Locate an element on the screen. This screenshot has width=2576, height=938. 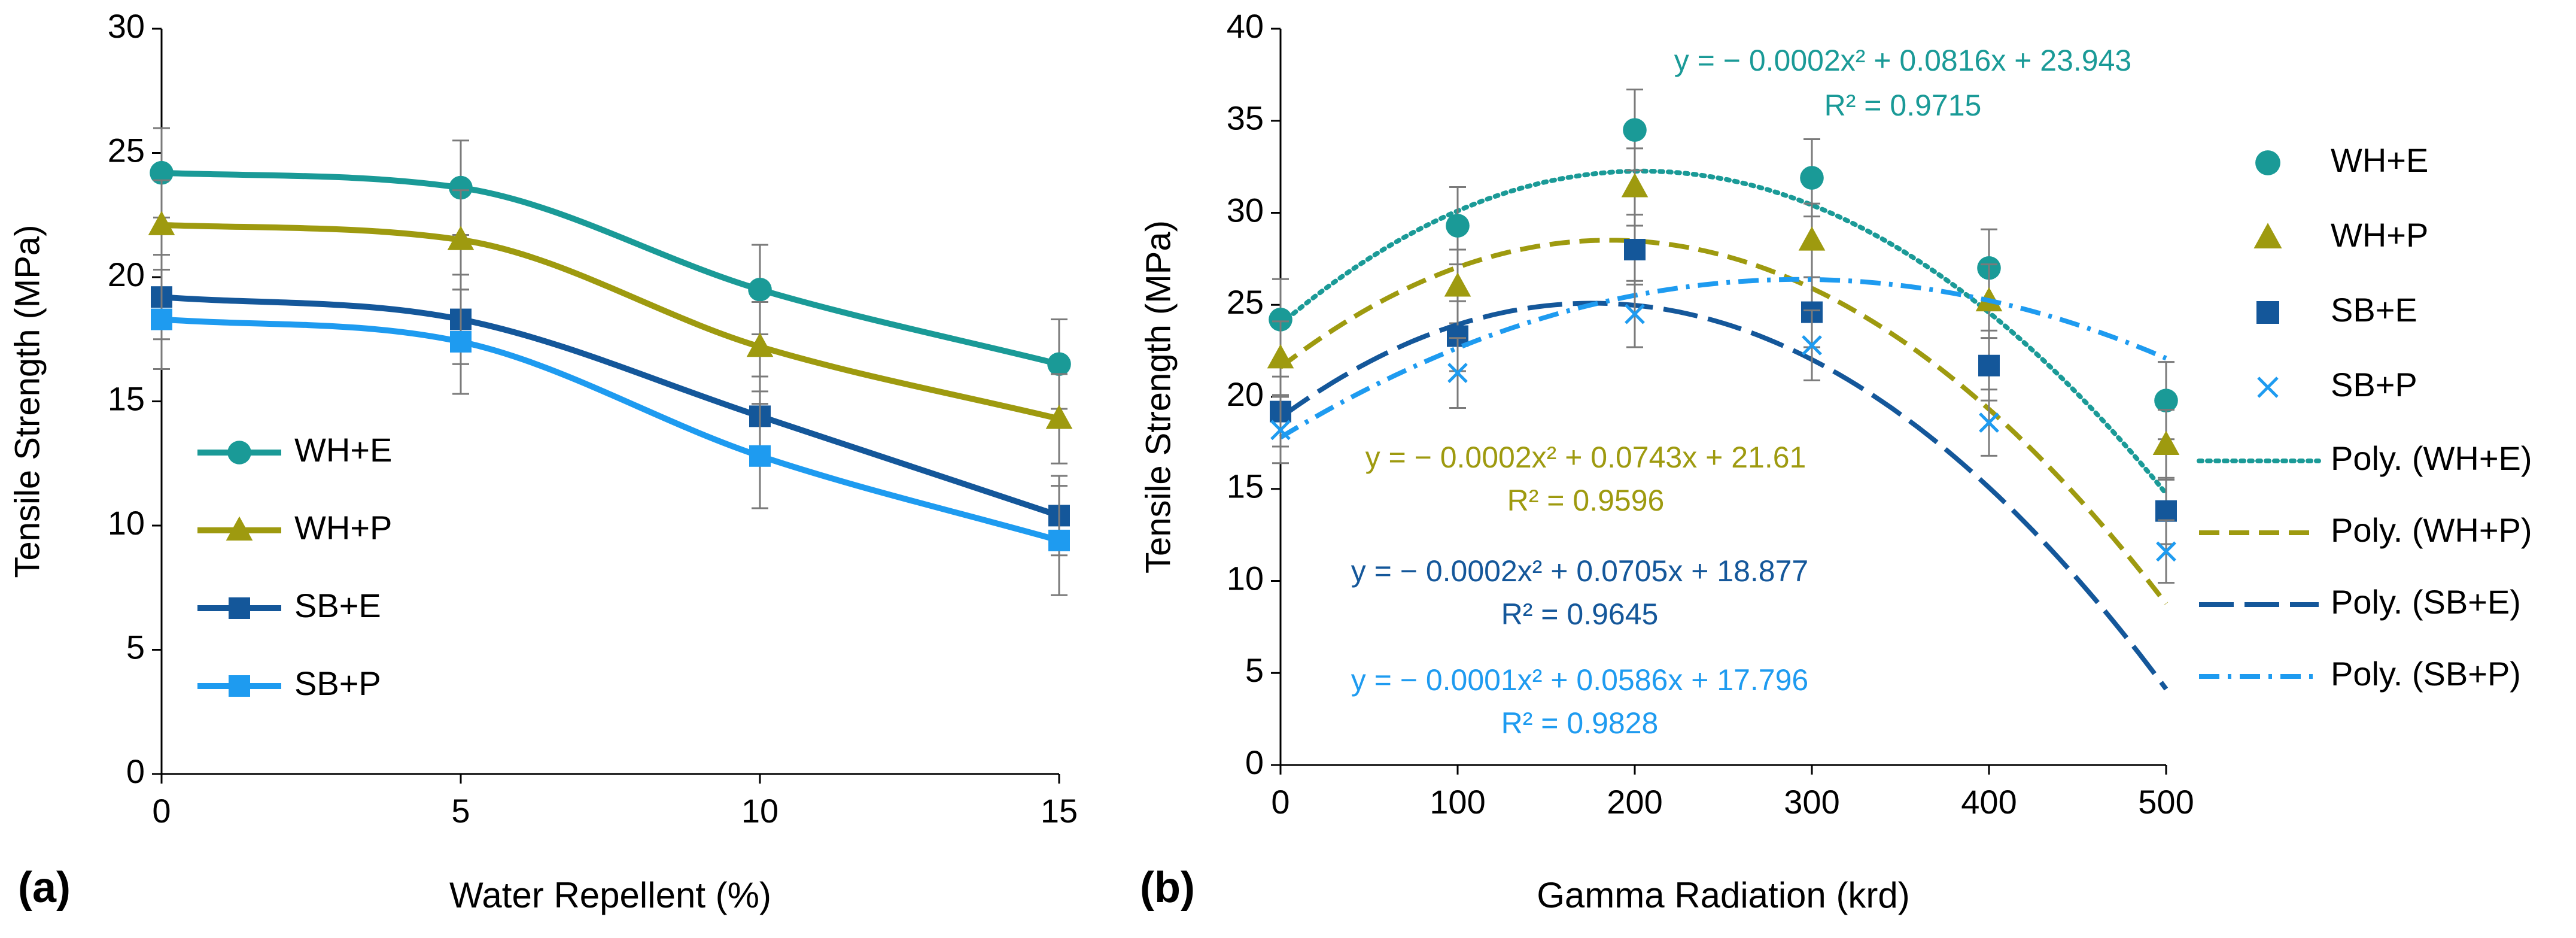
panel-a-legend-label: WH+P is located at coordinates (343, 528).